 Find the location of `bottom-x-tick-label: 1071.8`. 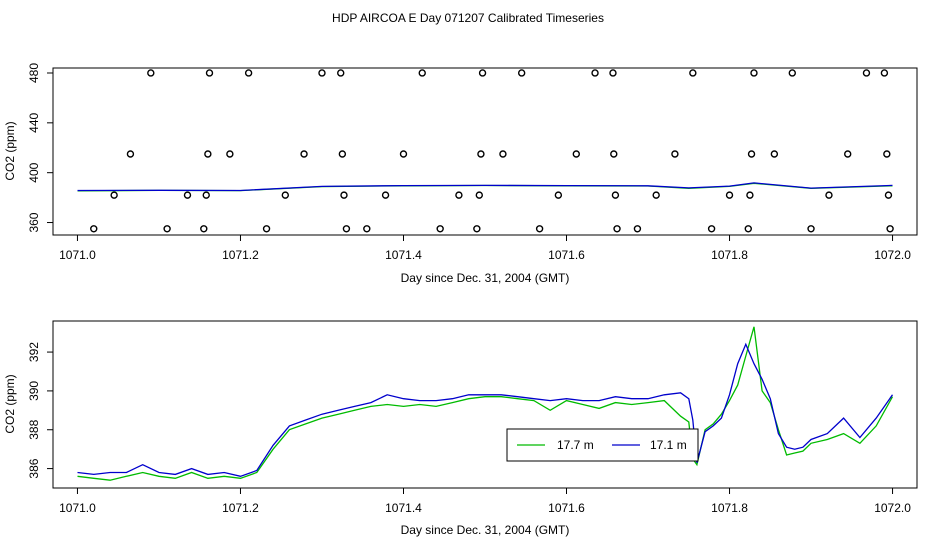

bottom-x-tick-label: 1071.8 is located at coordinates (729, 508).